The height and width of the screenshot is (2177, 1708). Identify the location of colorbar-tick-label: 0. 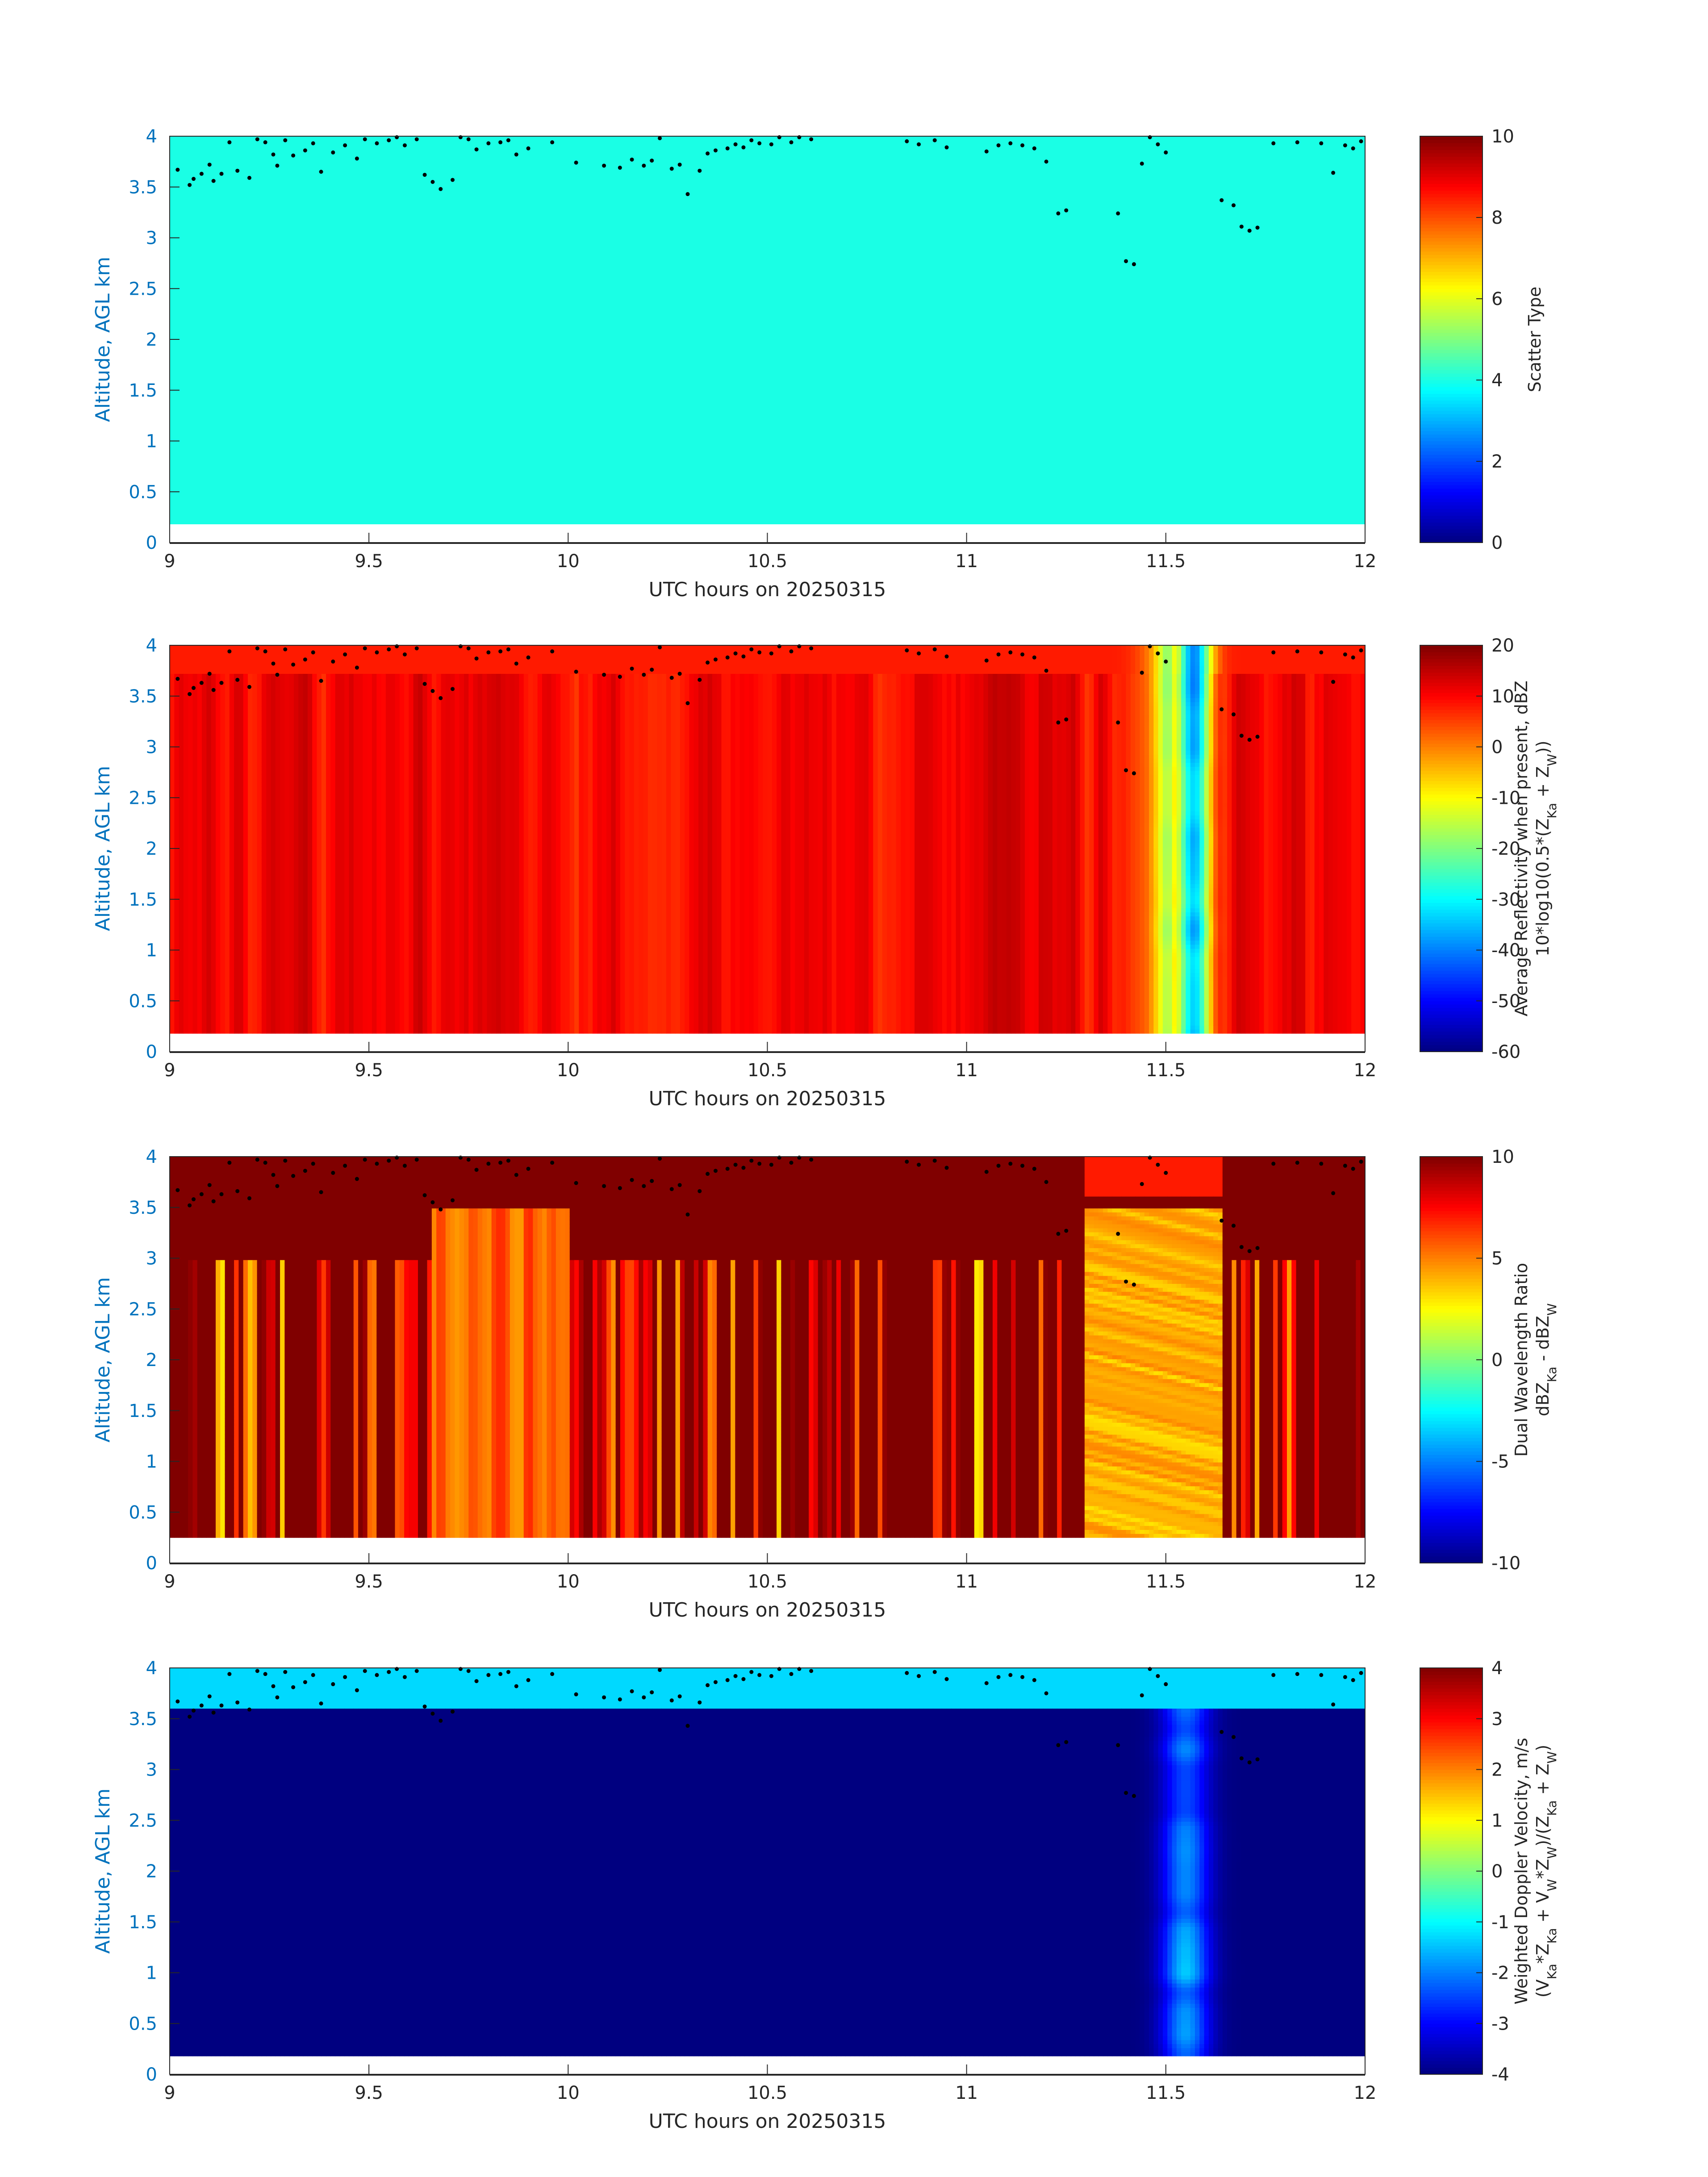
(1497, 543).